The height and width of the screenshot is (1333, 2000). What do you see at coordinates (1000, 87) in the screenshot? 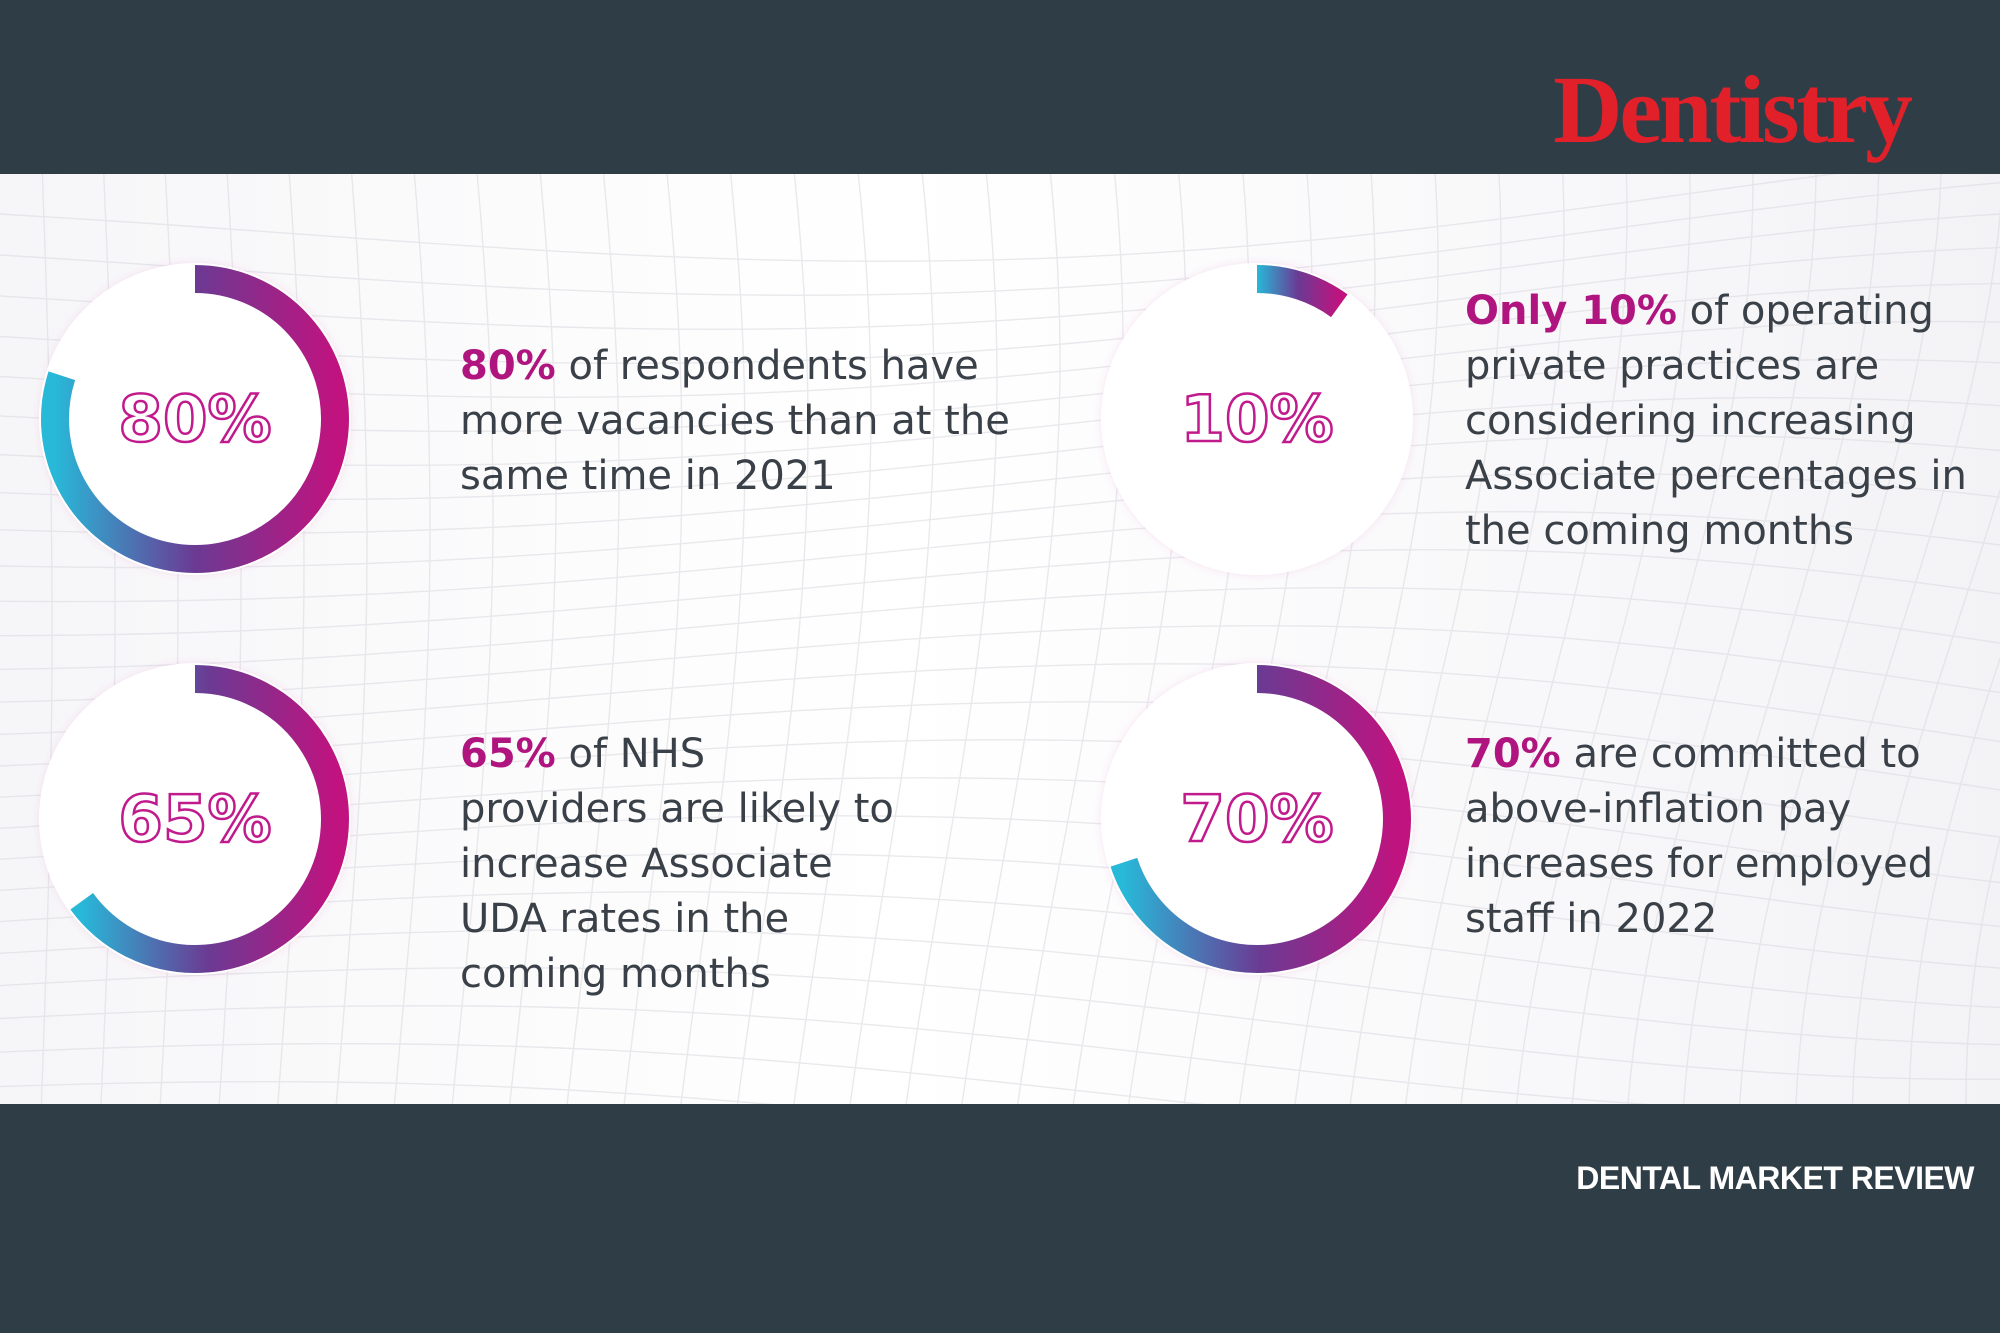
I see `header-bar: Dentistry` at bounding box center [1000, 87].